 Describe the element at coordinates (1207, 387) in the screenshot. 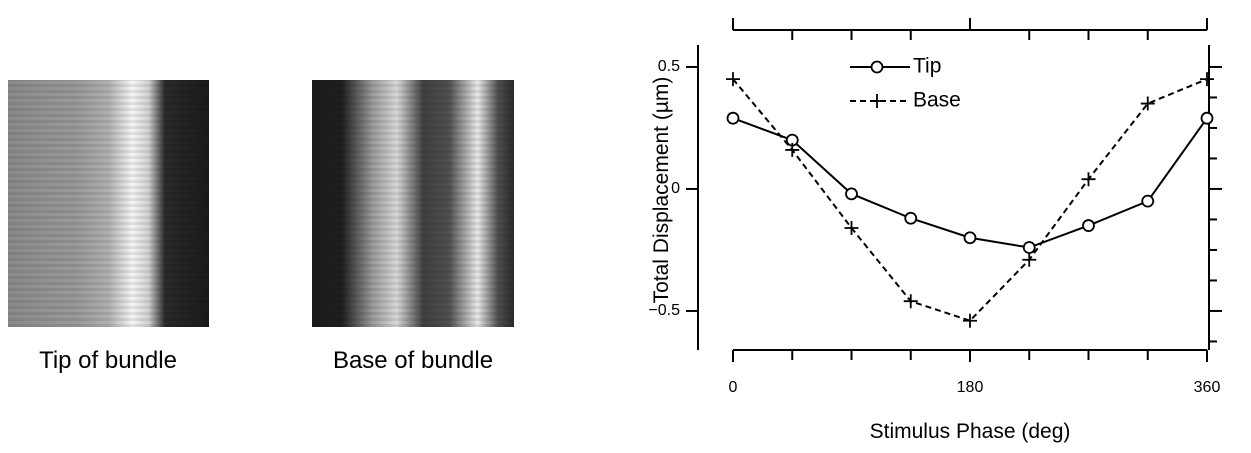

I see `x-tick-label: 360` at that location.